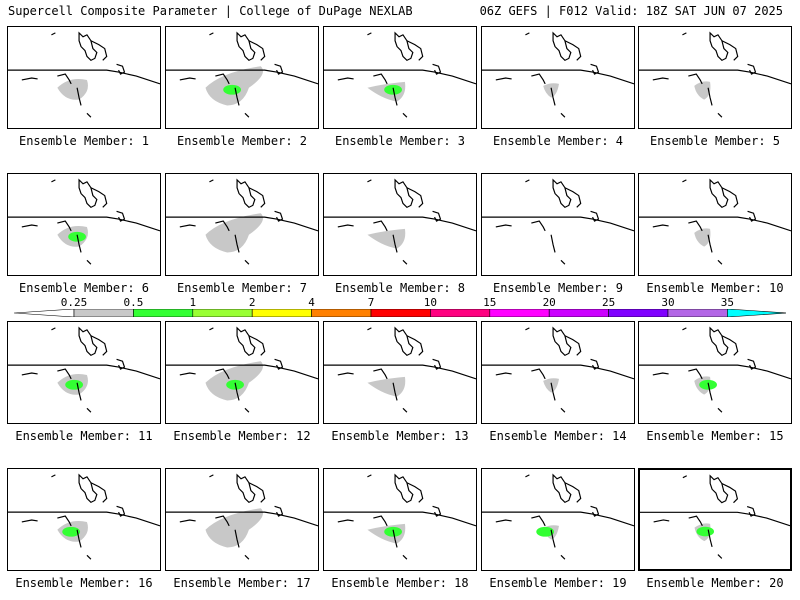 The height and width of the screenshot is (600, 800). I want to click on ensemble-member-label: Ensemble Member: 3, so click(400, 141).